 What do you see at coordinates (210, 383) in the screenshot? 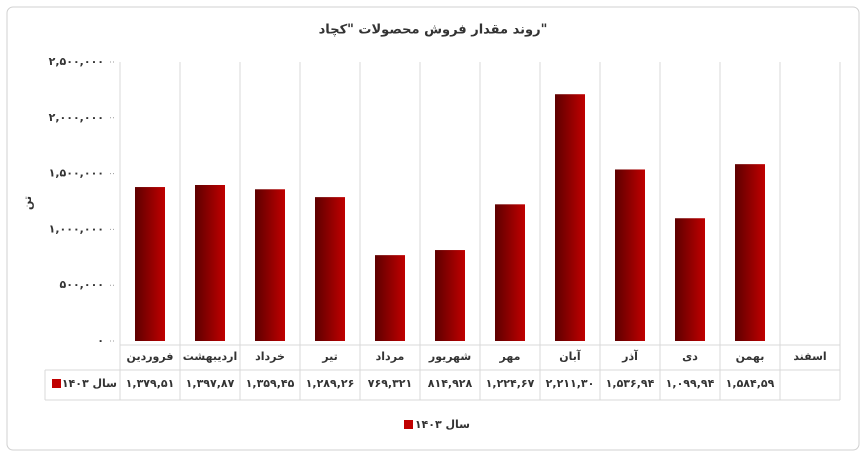
I see `table-value: ۱,۳۹۷,۸۷` at bounding box center [210, 383].